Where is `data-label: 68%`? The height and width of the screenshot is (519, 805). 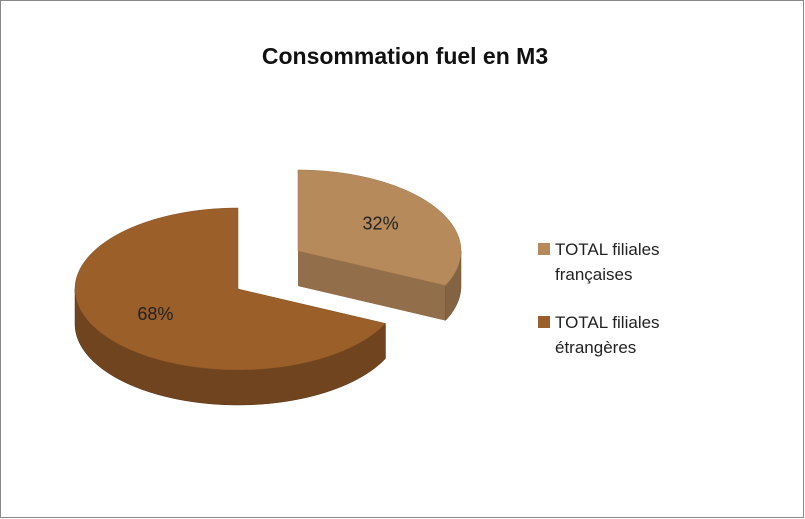 data-label: 68% is located at coordinates (155, 314).